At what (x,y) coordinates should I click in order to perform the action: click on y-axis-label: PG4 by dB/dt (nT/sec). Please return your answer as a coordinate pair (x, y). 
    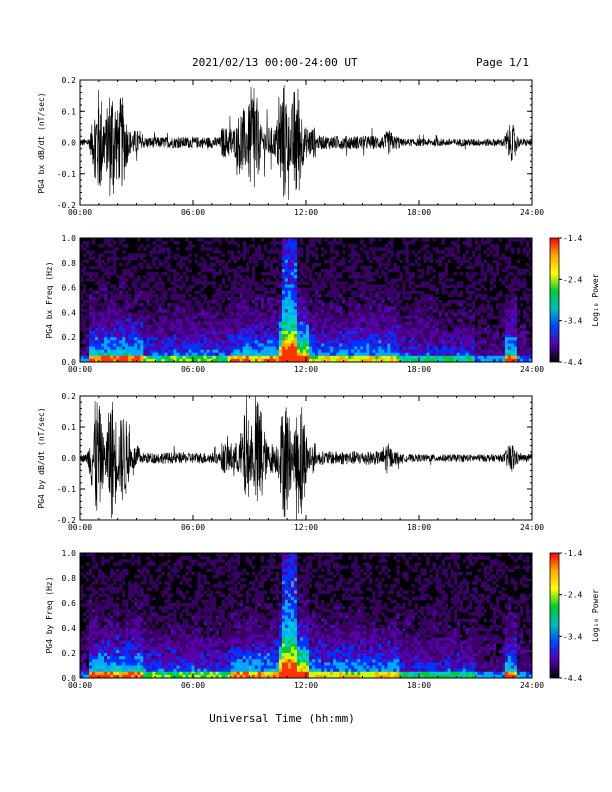
    Looking at the image, I should click on (41, 457).